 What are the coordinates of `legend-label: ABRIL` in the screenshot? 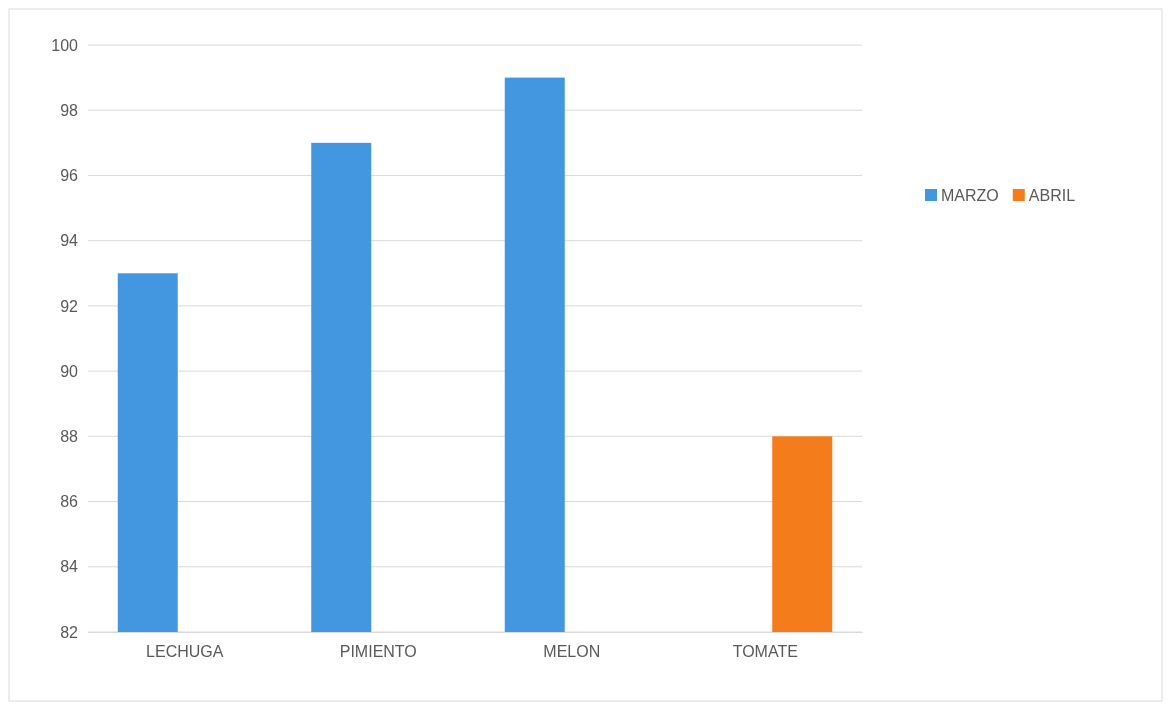 It's located at (1052, 195).